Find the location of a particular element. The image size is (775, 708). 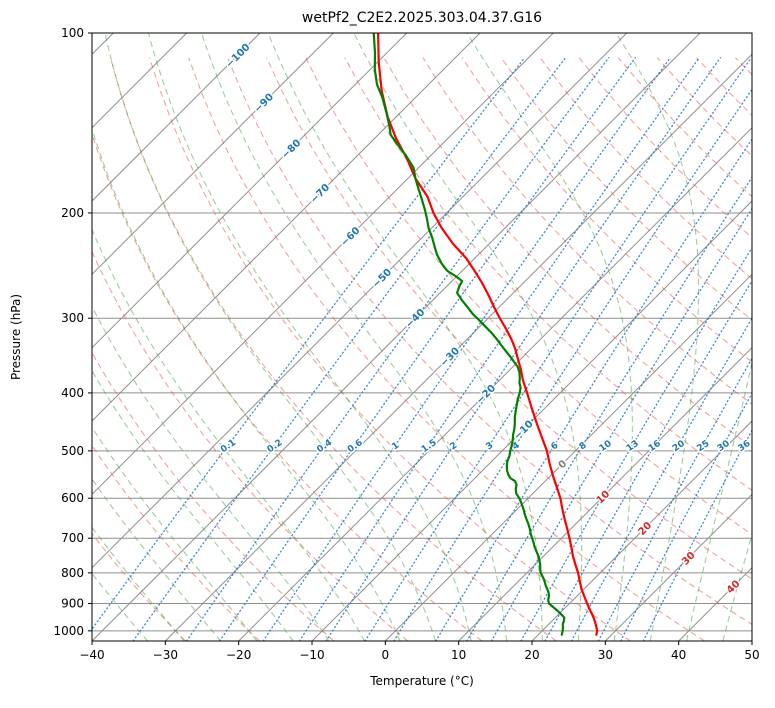

y-tick-label: 500 is located at coordinates (72, 451).